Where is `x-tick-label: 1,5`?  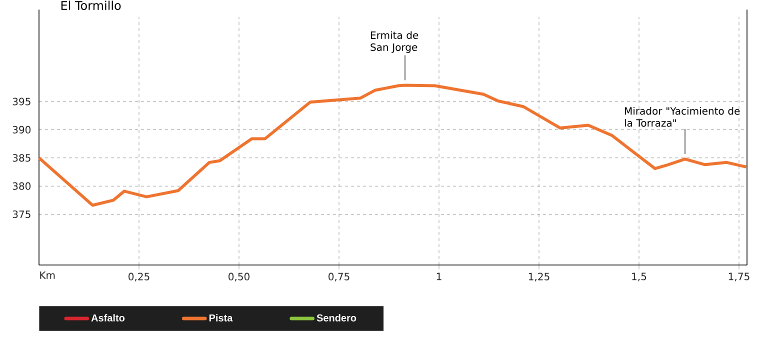 x-tick-label: 1,5 is located at coordinates (639, 277).